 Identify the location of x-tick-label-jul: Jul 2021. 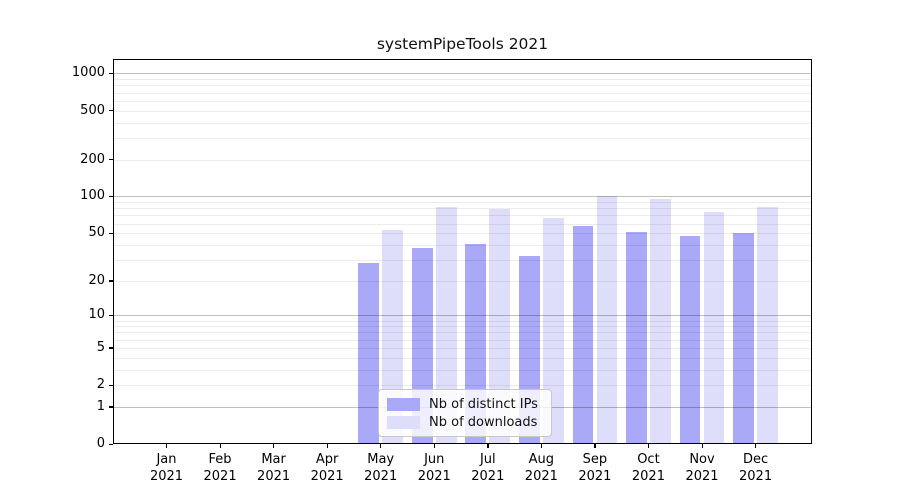
(488, 468).